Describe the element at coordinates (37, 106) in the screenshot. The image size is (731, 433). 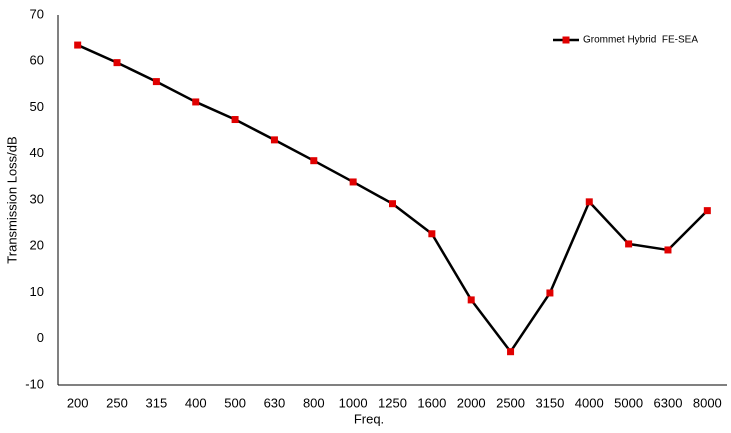
I see `y-tick-label: 50` at that location.